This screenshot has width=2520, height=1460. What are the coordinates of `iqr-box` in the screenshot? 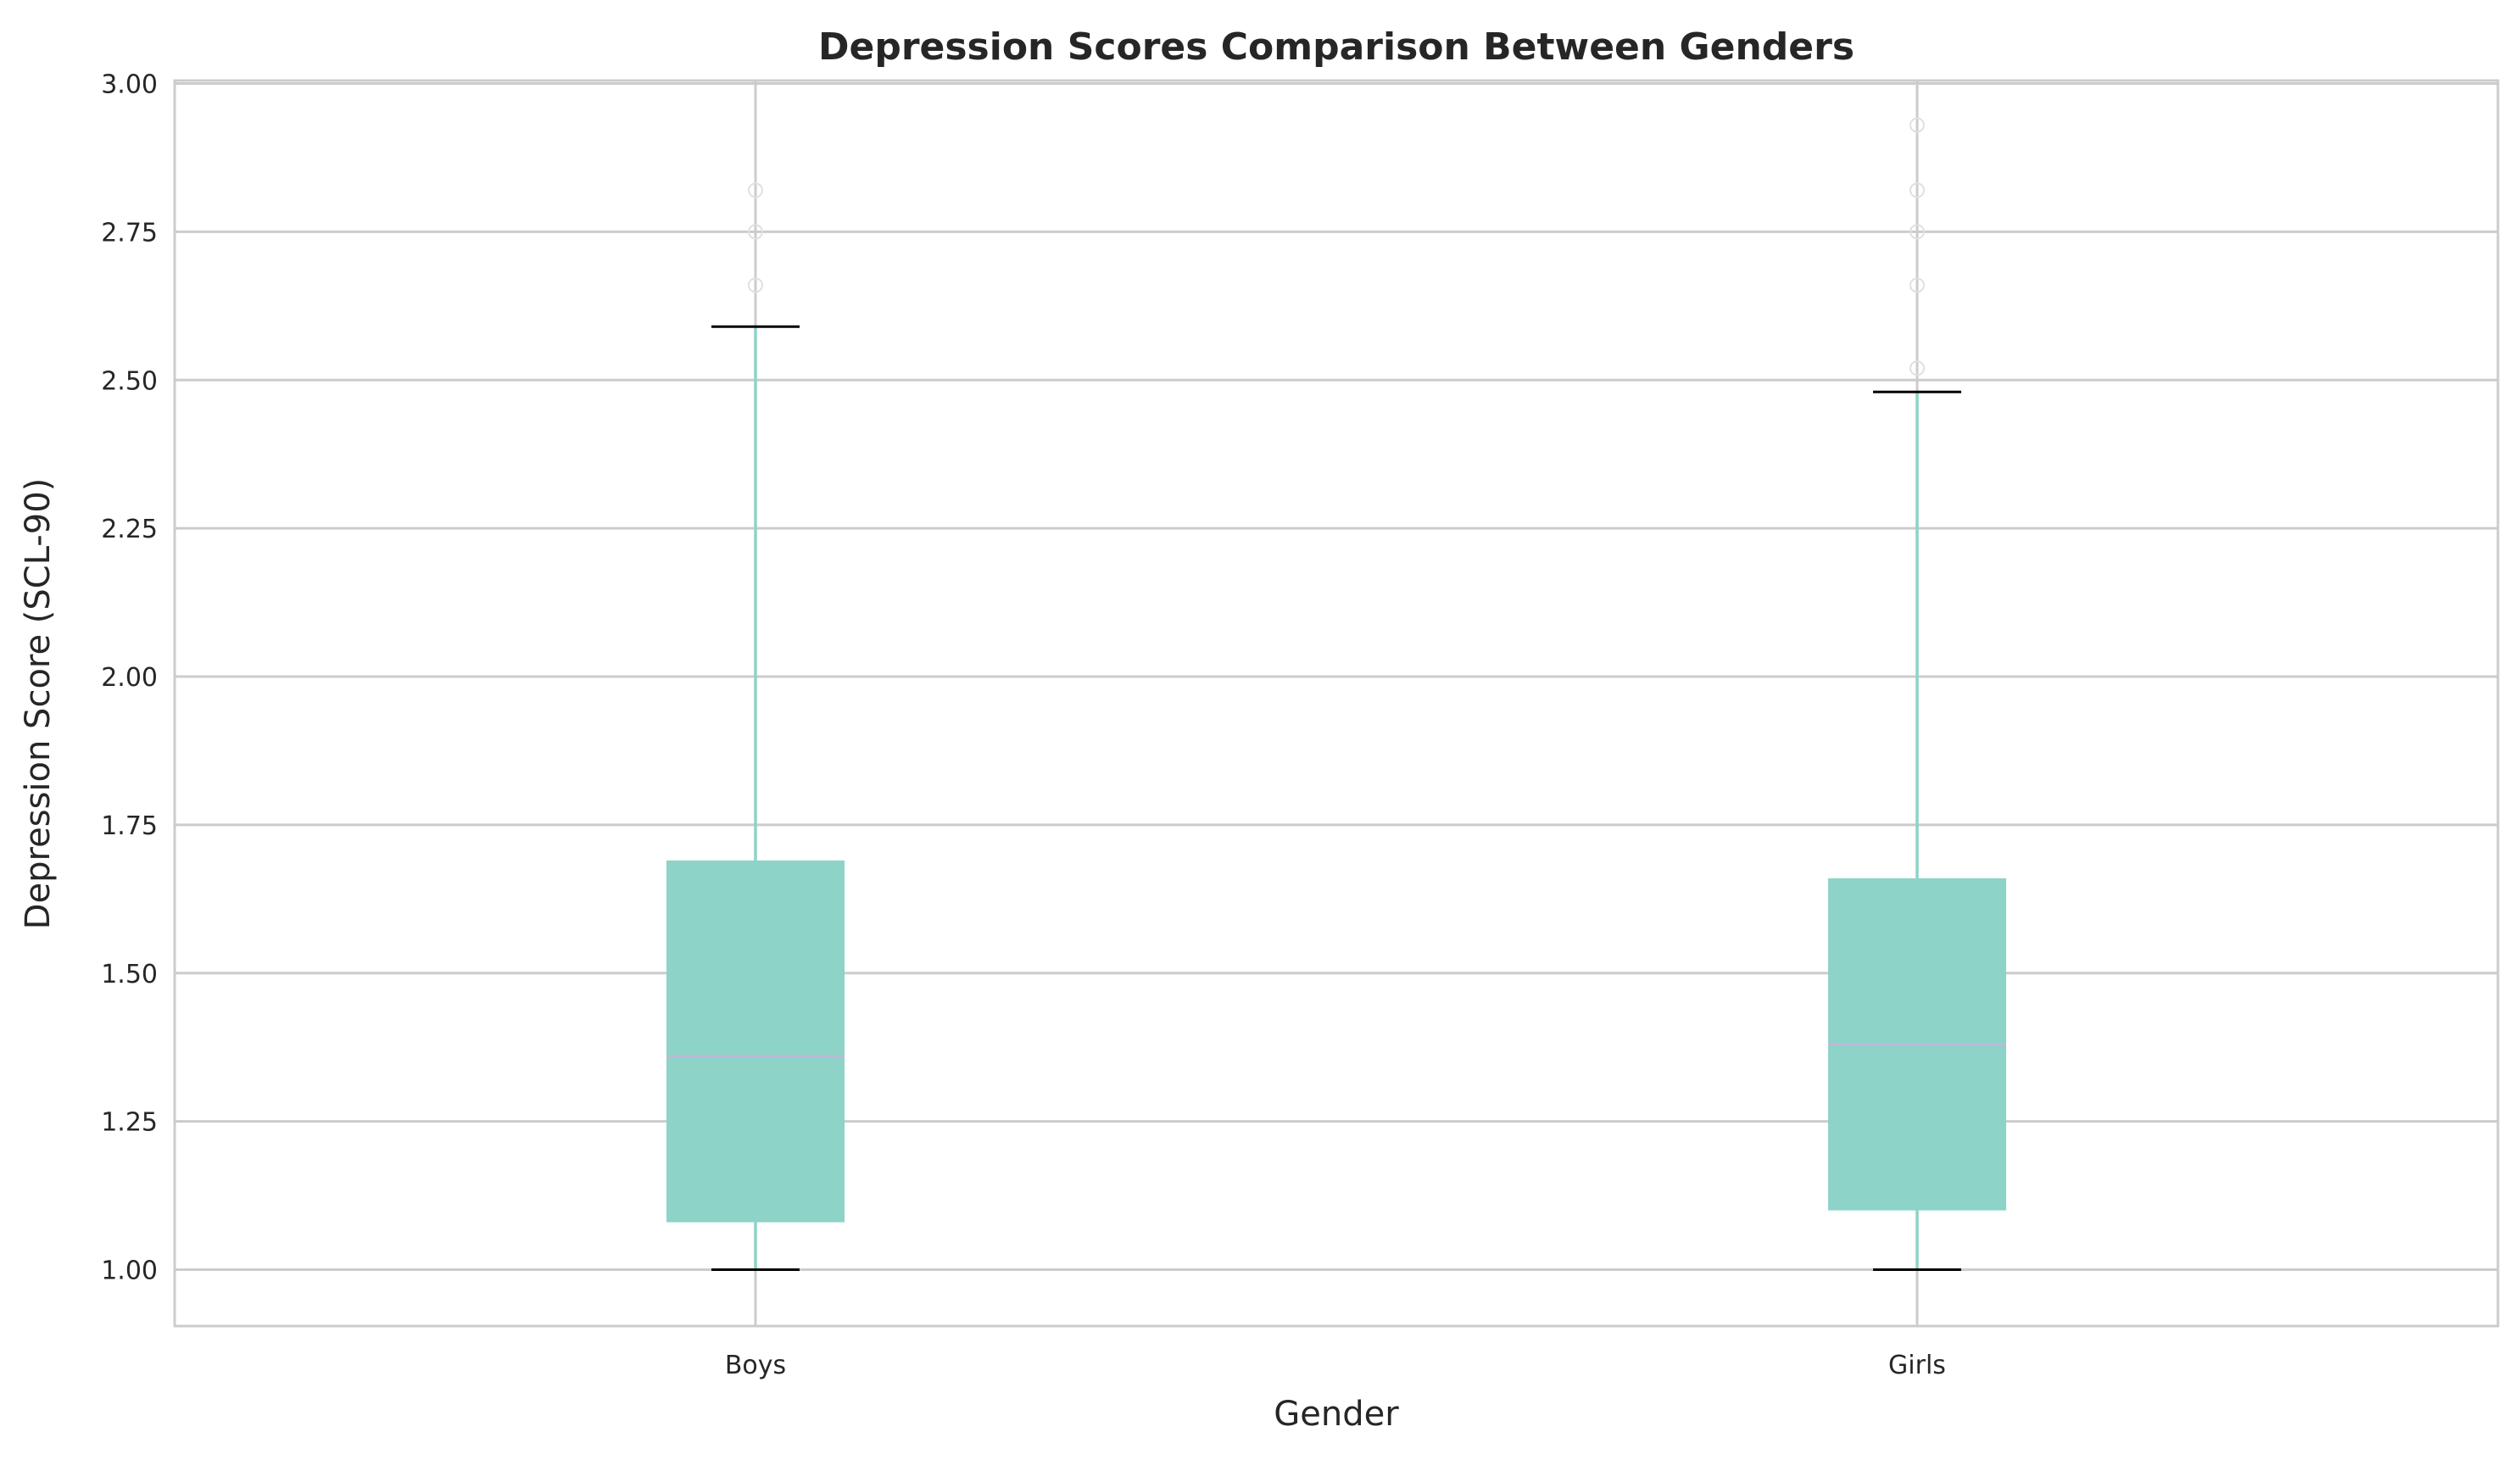 It's located at (756, 1042).